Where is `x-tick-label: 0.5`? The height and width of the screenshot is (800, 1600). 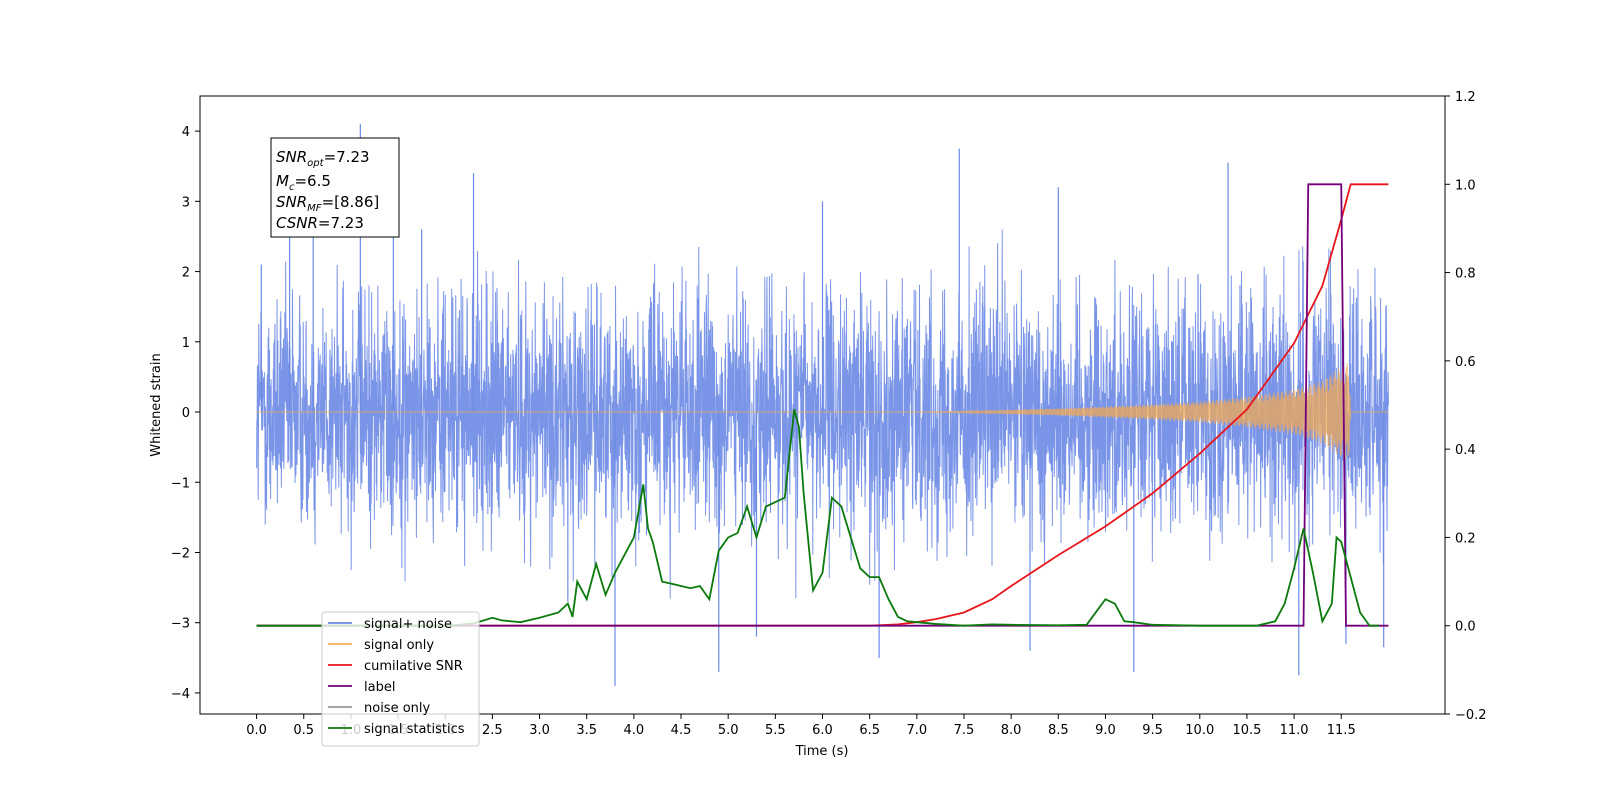
x-tick-label: 0.5 is located at coordinates (303, 730).